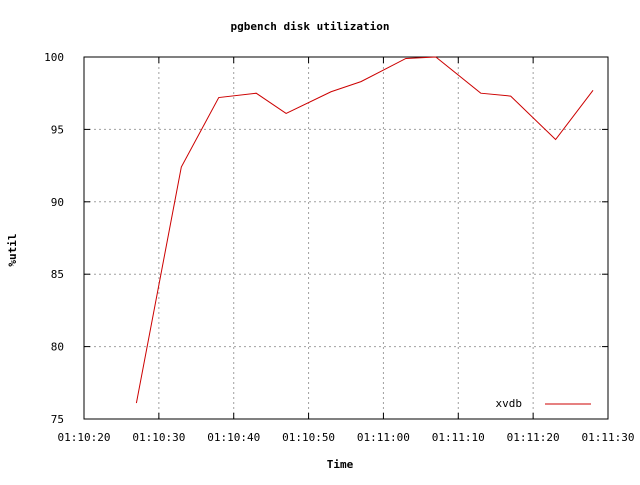  Describe the element at coordinates (54, 57) in the screenshot. I see `y-tick-label: 100` at that location.